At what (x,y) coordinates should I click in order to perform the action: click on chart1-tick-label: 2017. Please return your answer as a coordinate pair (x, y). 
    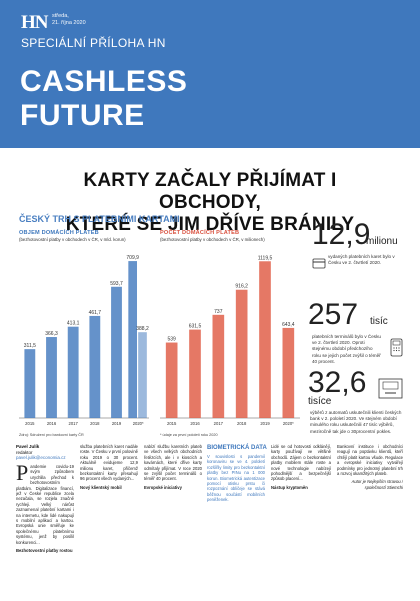
    Looking at the image, I should click on (74, 423).